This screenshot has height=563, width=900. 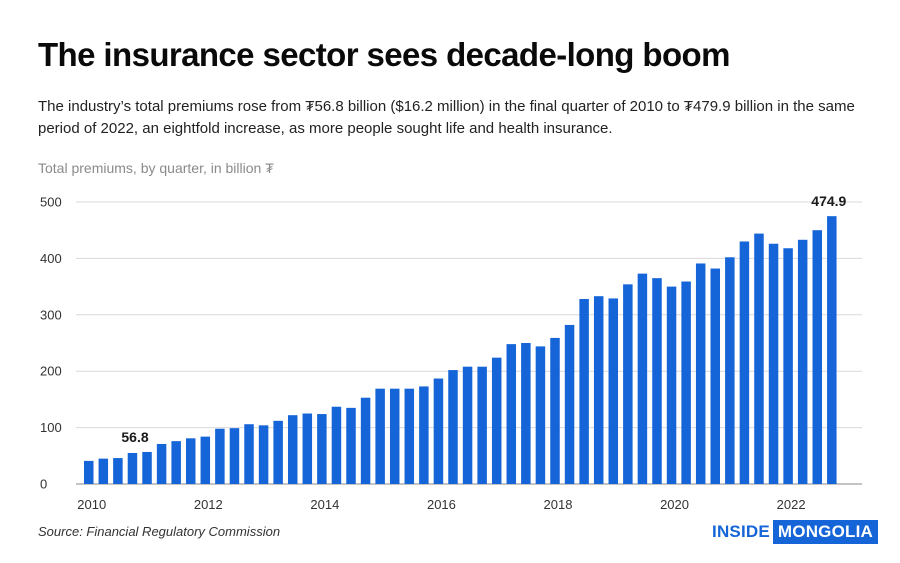 I want to click on logo-inside: INSIDE, so click(x=741, y=531).